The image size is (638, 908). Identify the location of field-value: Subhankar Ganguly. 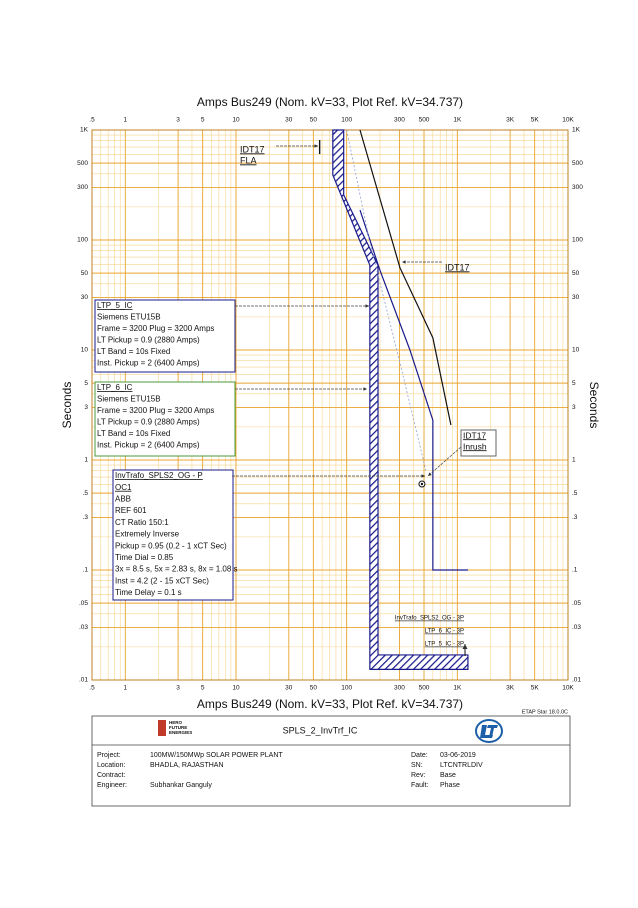
(181, 785).